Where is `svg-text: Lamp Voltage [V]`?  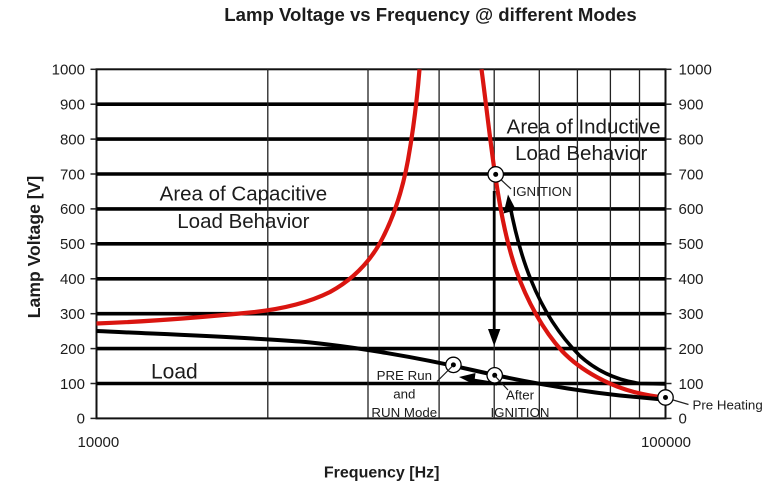 svg-text: Lamp Voltage [V] is located at coordinates (34, 247).